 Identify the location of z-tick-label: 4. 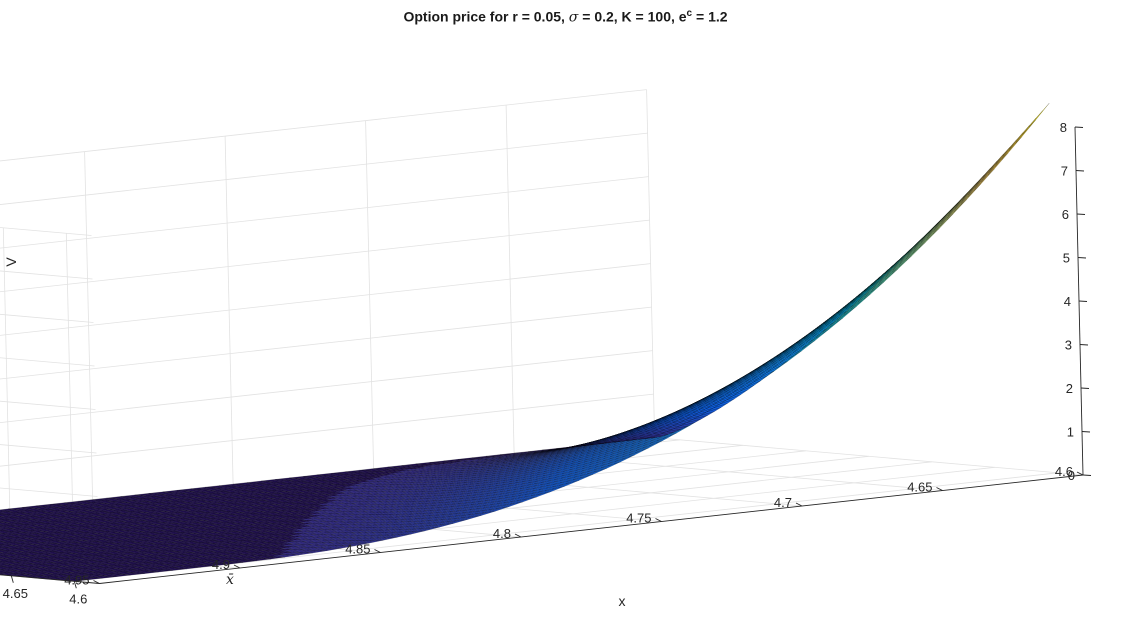
(1067, 301).